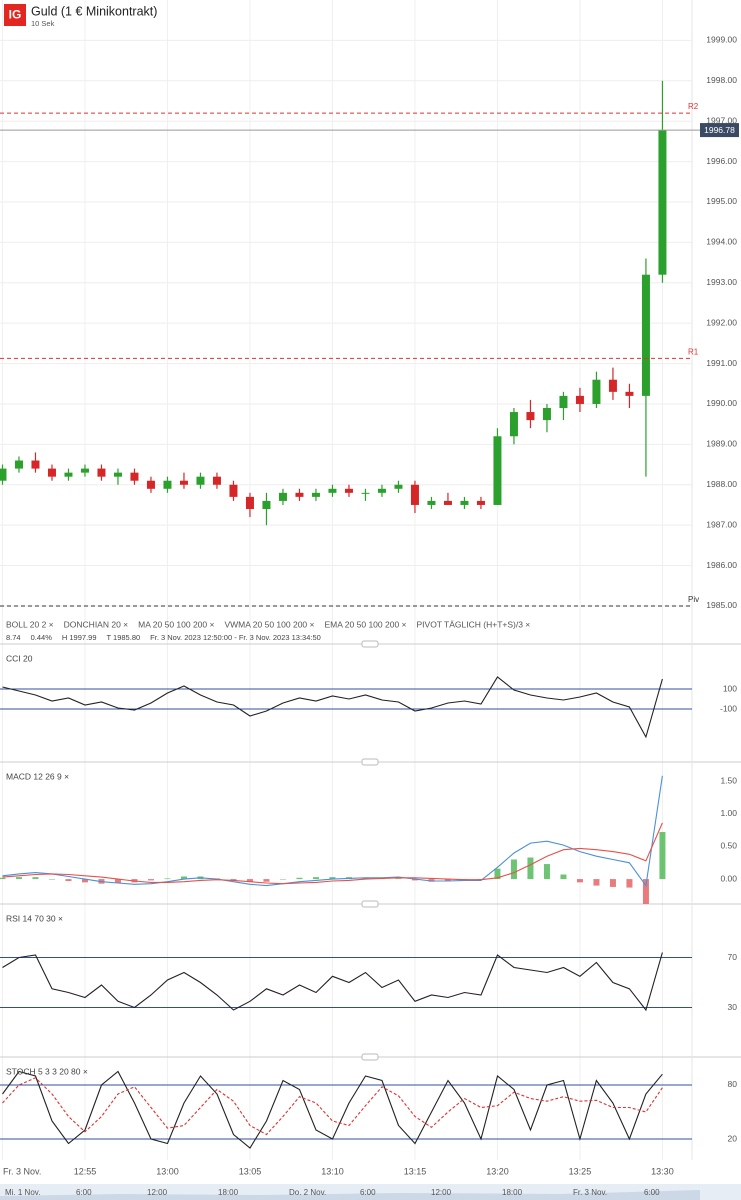  I want to click on legend-indicators: EMA 20 50 100 200 ×, so click(366, 624).